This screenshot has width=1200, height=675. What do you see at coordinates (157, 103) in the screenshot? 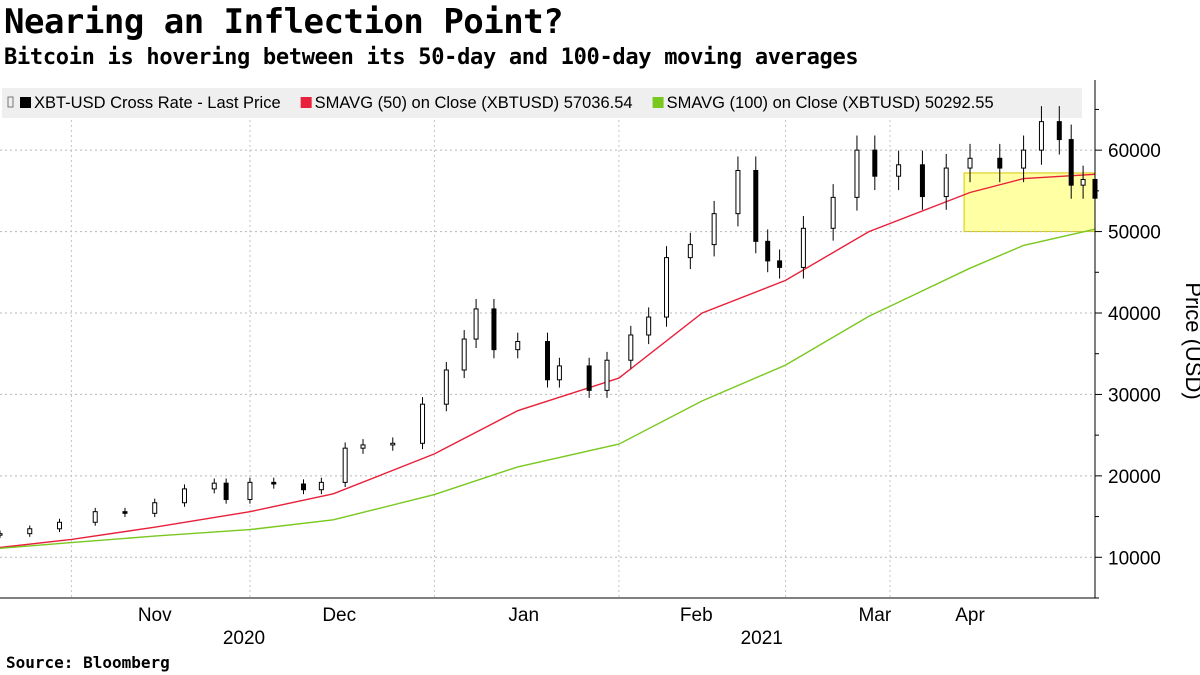
I see `legend-label: XBT-USD Cross Rate - Last Price` at bounding box center [157, 103].